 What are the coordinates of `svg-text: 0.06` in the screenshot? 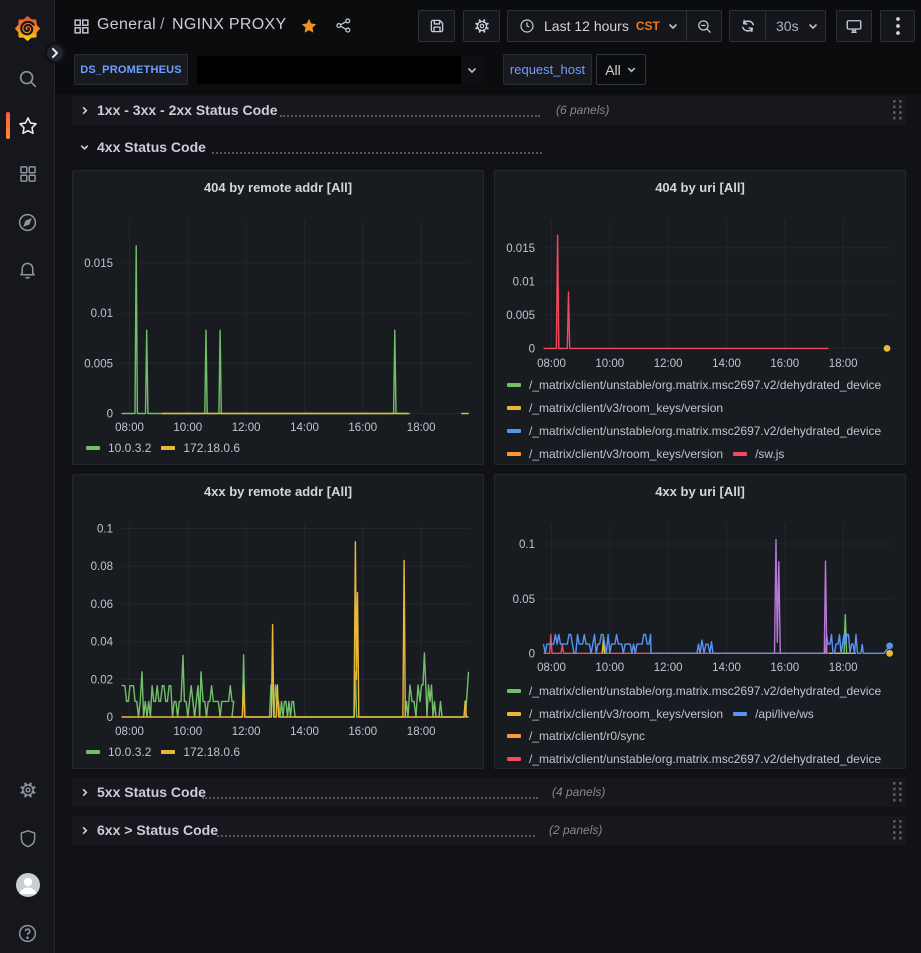 It's located at (102, 605).